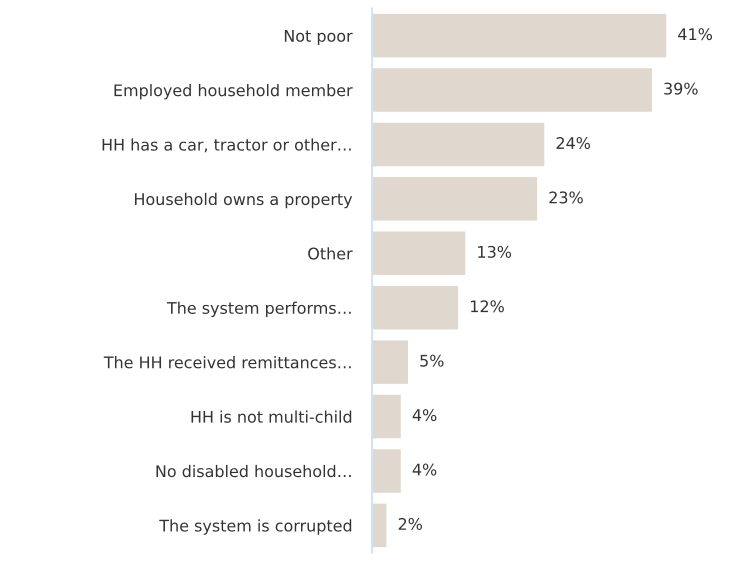  What do you see at coordinates (255, 527) in the screenshot?
I see `y-tick-label: The system is corrupted` at bounding box center [255, 527].